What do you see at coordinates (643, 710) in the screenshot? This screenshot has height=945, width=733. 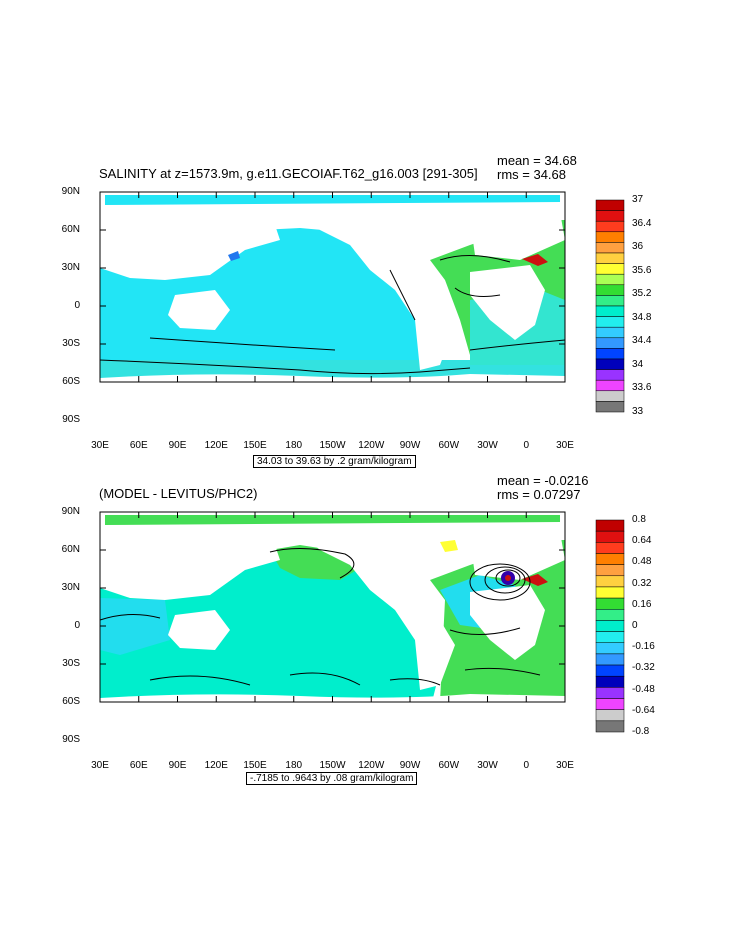 I see `colorbar-label: -0.64` at bounding box center [643, 710].